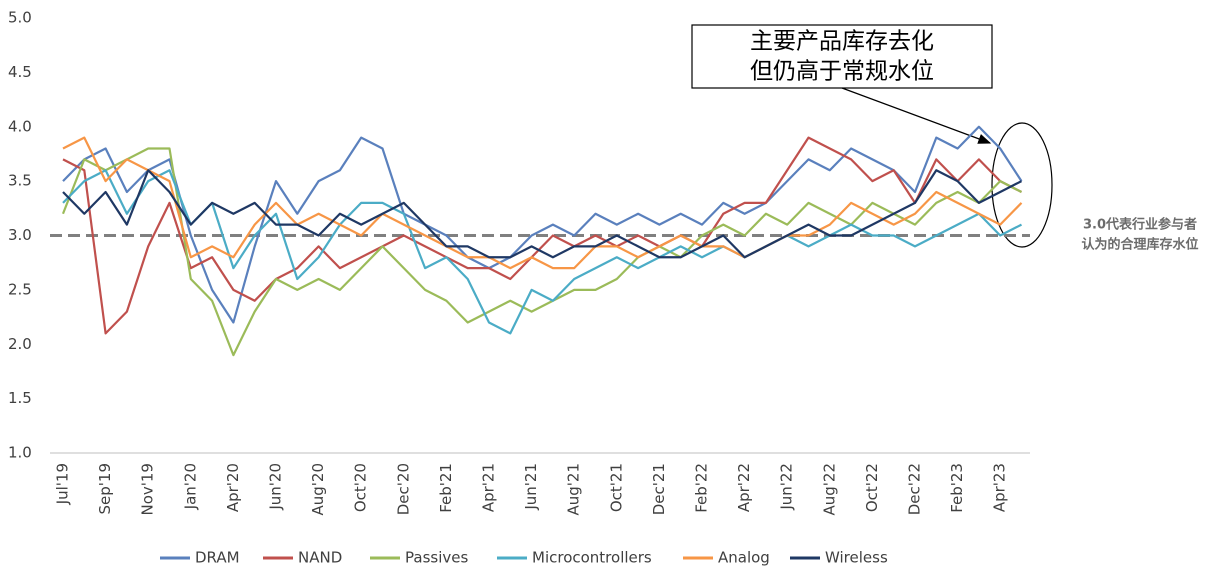 The height and width of the screenshot is (570, 1226). I want to click on legend-label: Wireless, so click(856, 558).